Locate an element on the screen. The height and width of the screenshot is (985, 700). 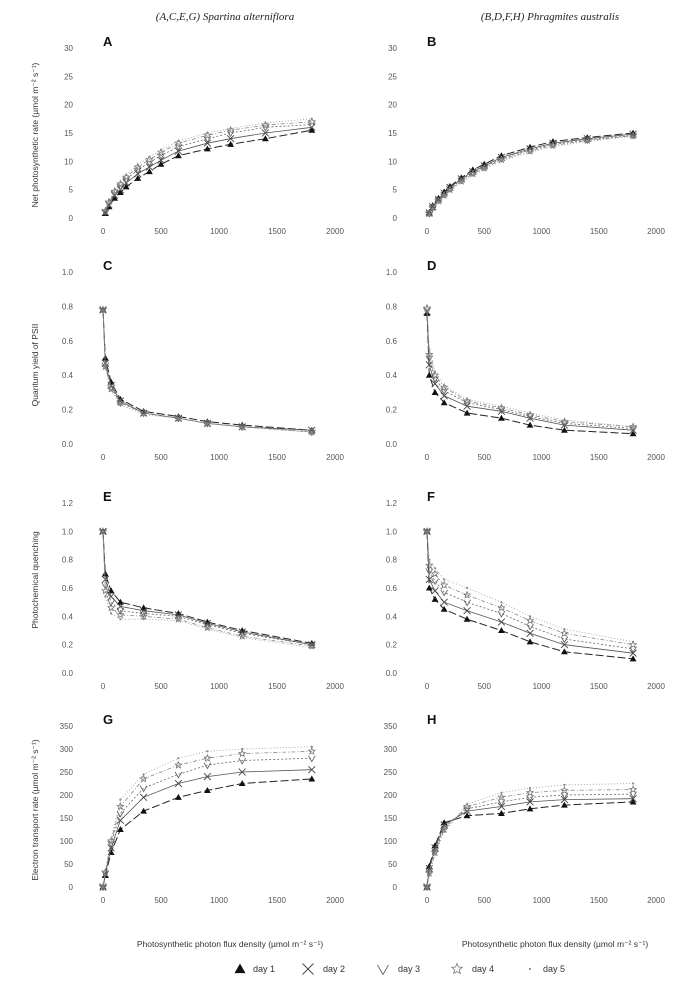
ytick-label: 0 is located at coordinates (71, 218).